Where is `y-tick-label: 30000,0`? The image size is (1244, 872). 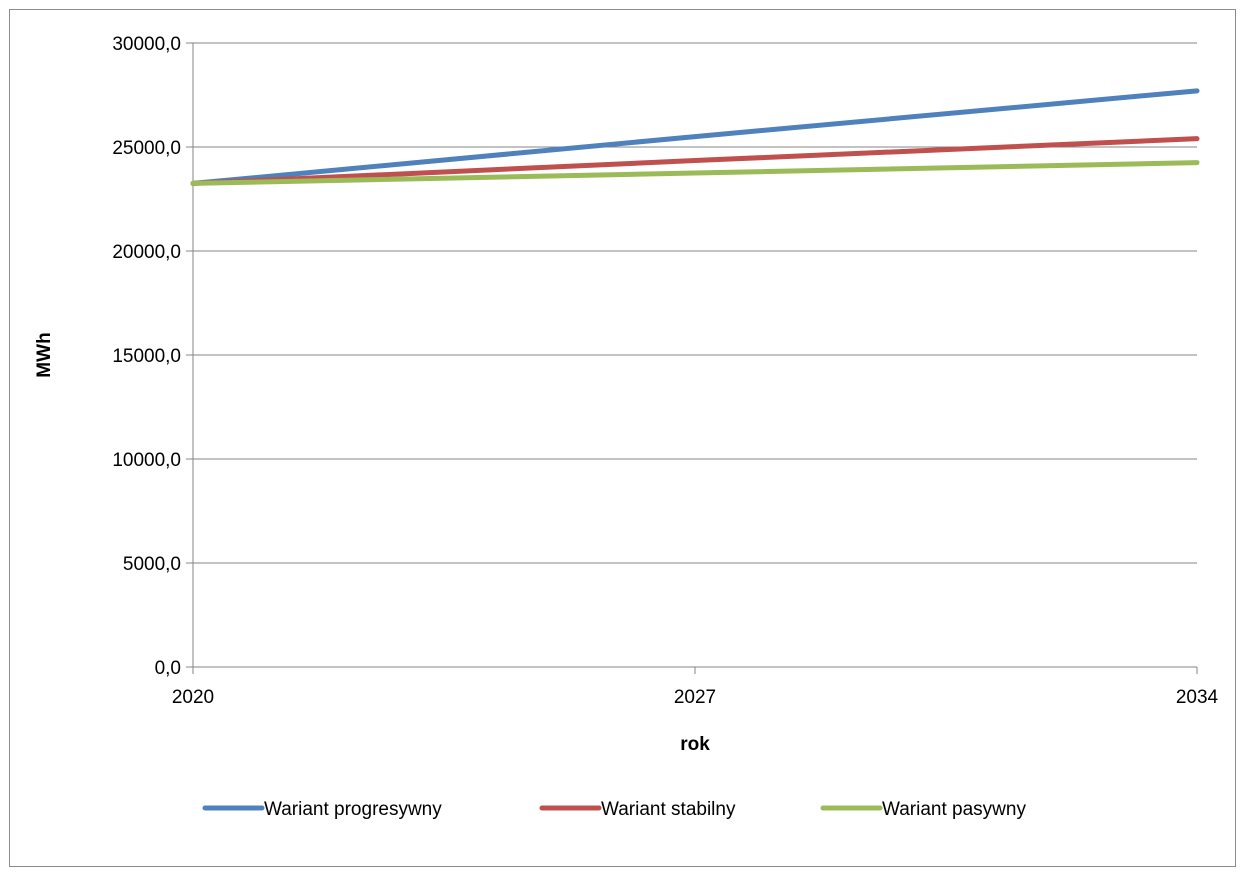
y-tick-label: 30000,0 is located at coordinates (146, 44).